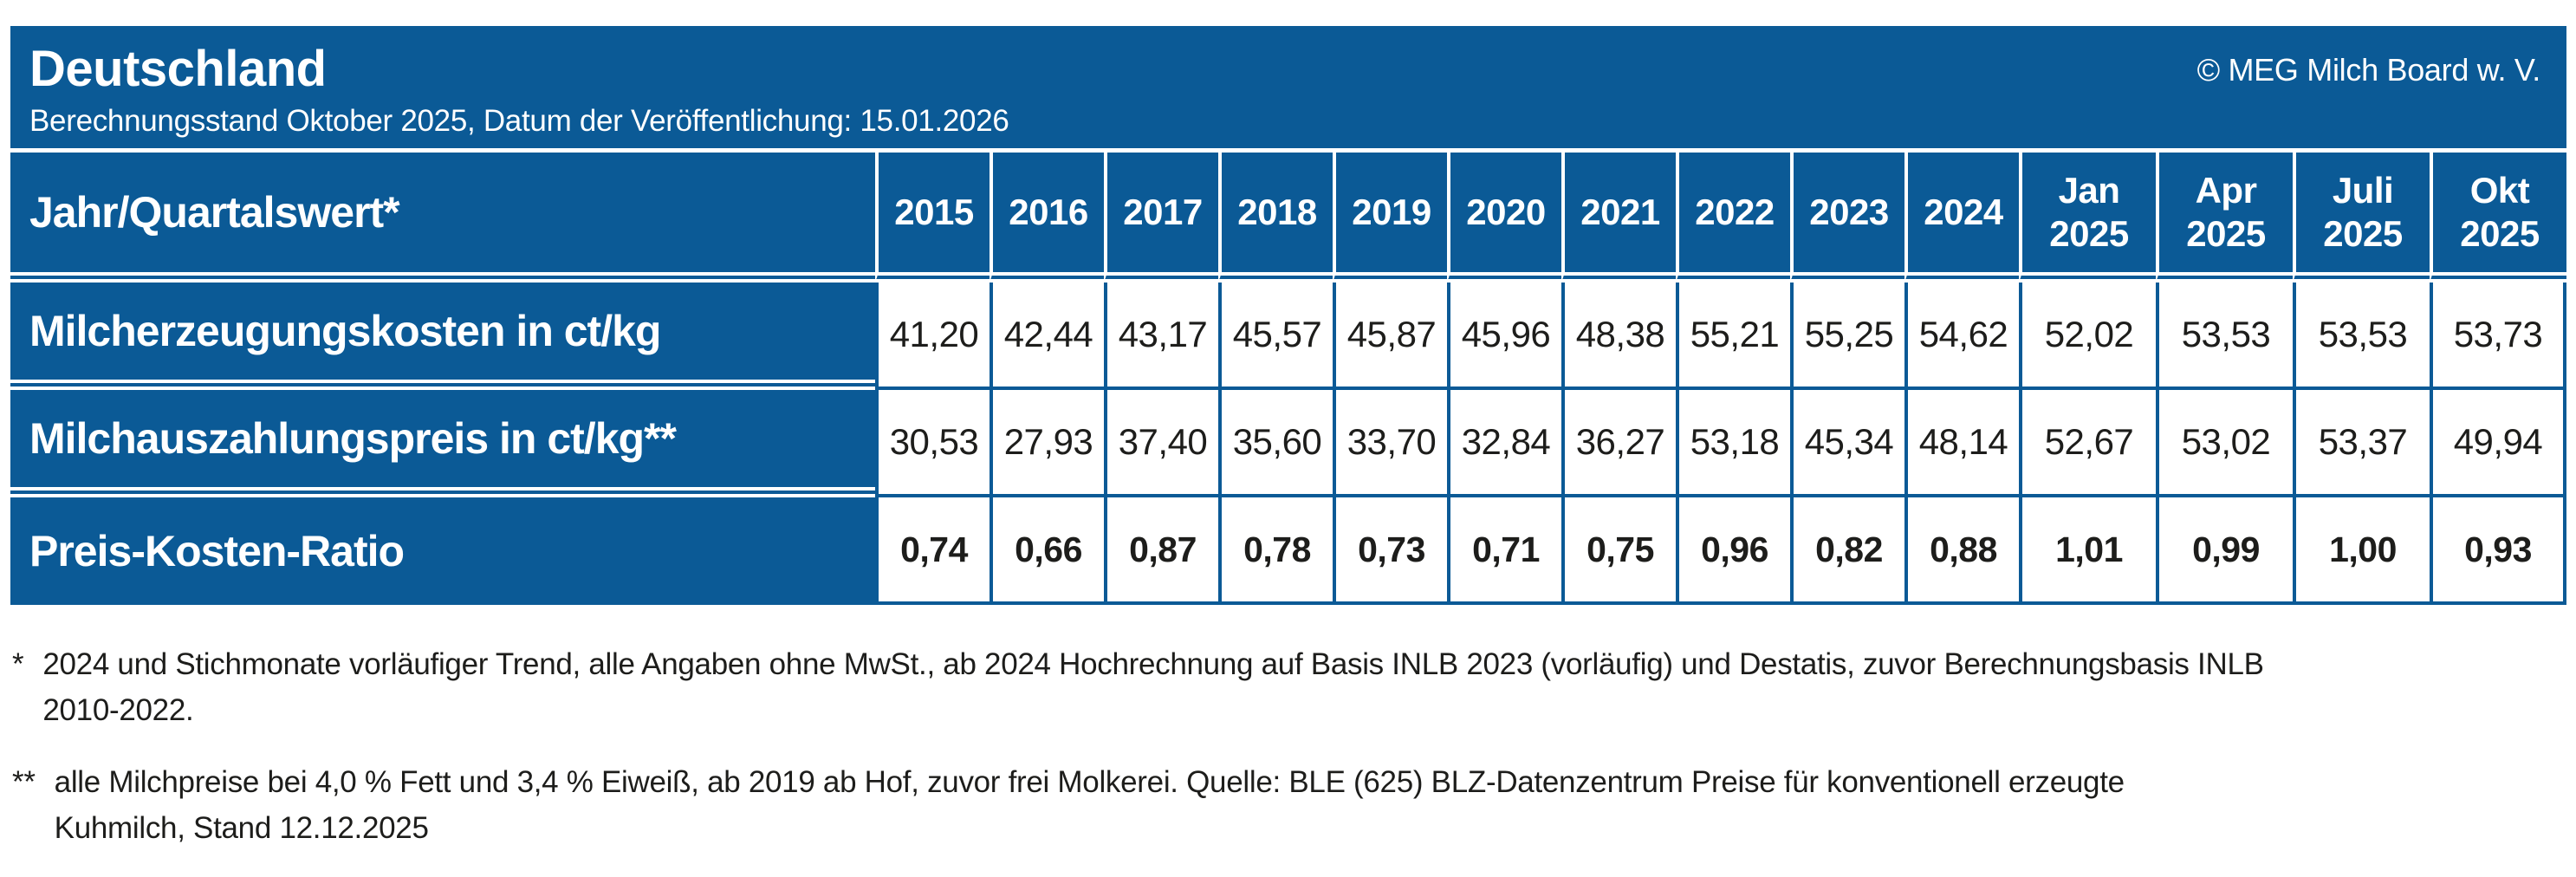 This screenshot has height=877, width=2576. I want to click on column-header-line: 2023, so click(1849, 212).